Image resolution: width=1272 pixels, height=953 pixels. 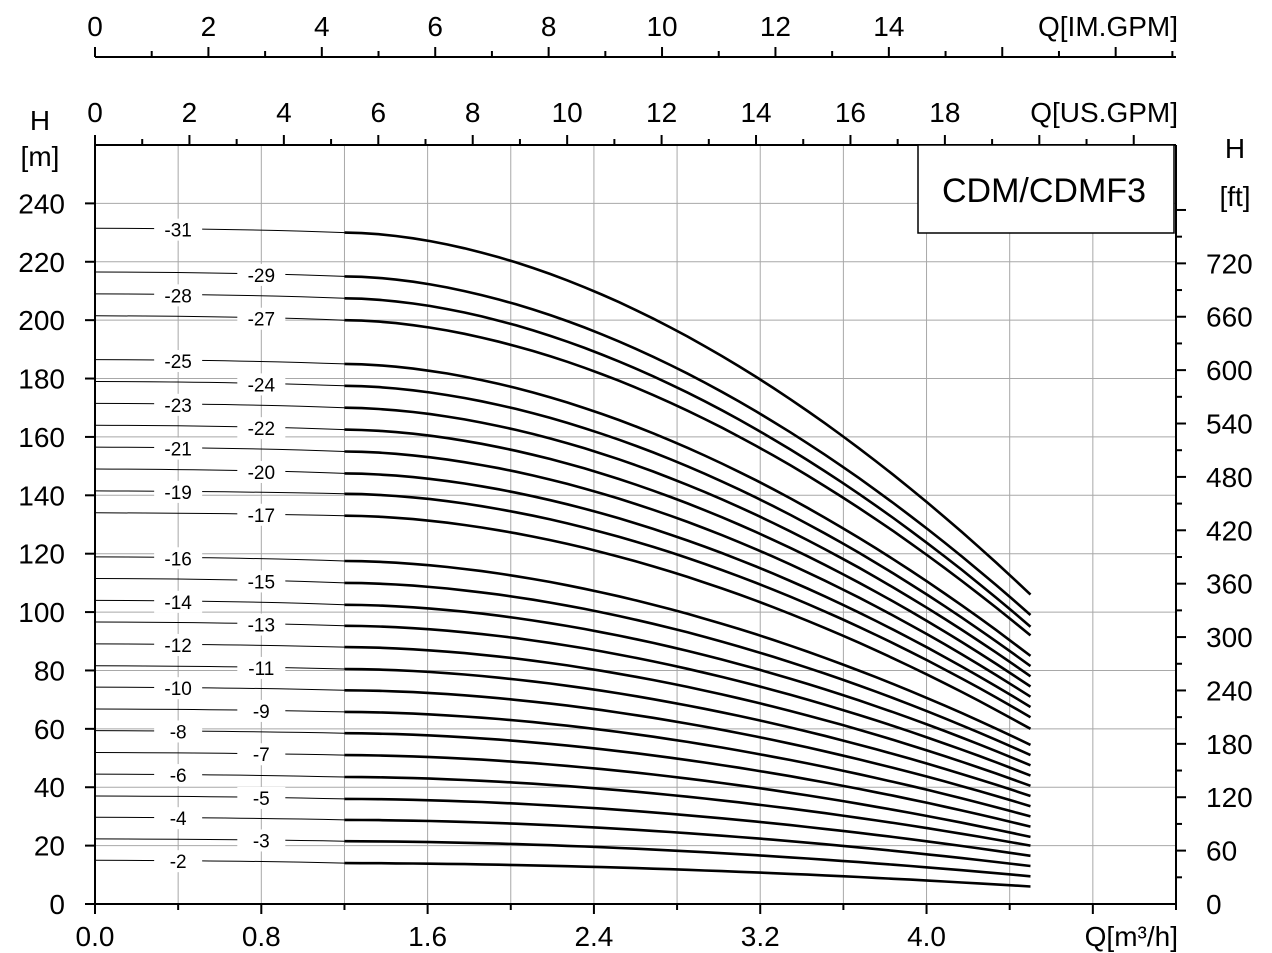 I want to click on left-y-axis-tick-label: 220, so click(x=41, y=262).